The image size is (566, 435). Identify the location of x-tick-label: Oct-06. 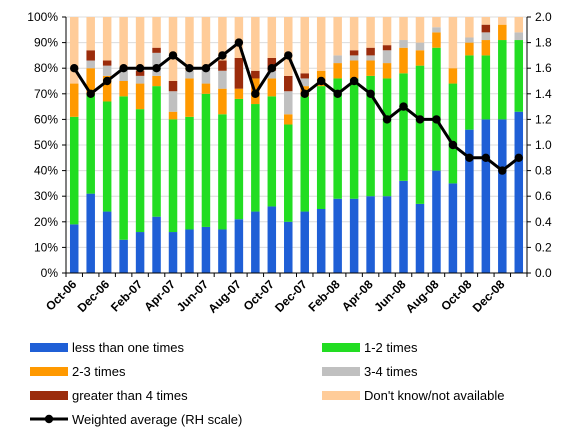
(61, 295).